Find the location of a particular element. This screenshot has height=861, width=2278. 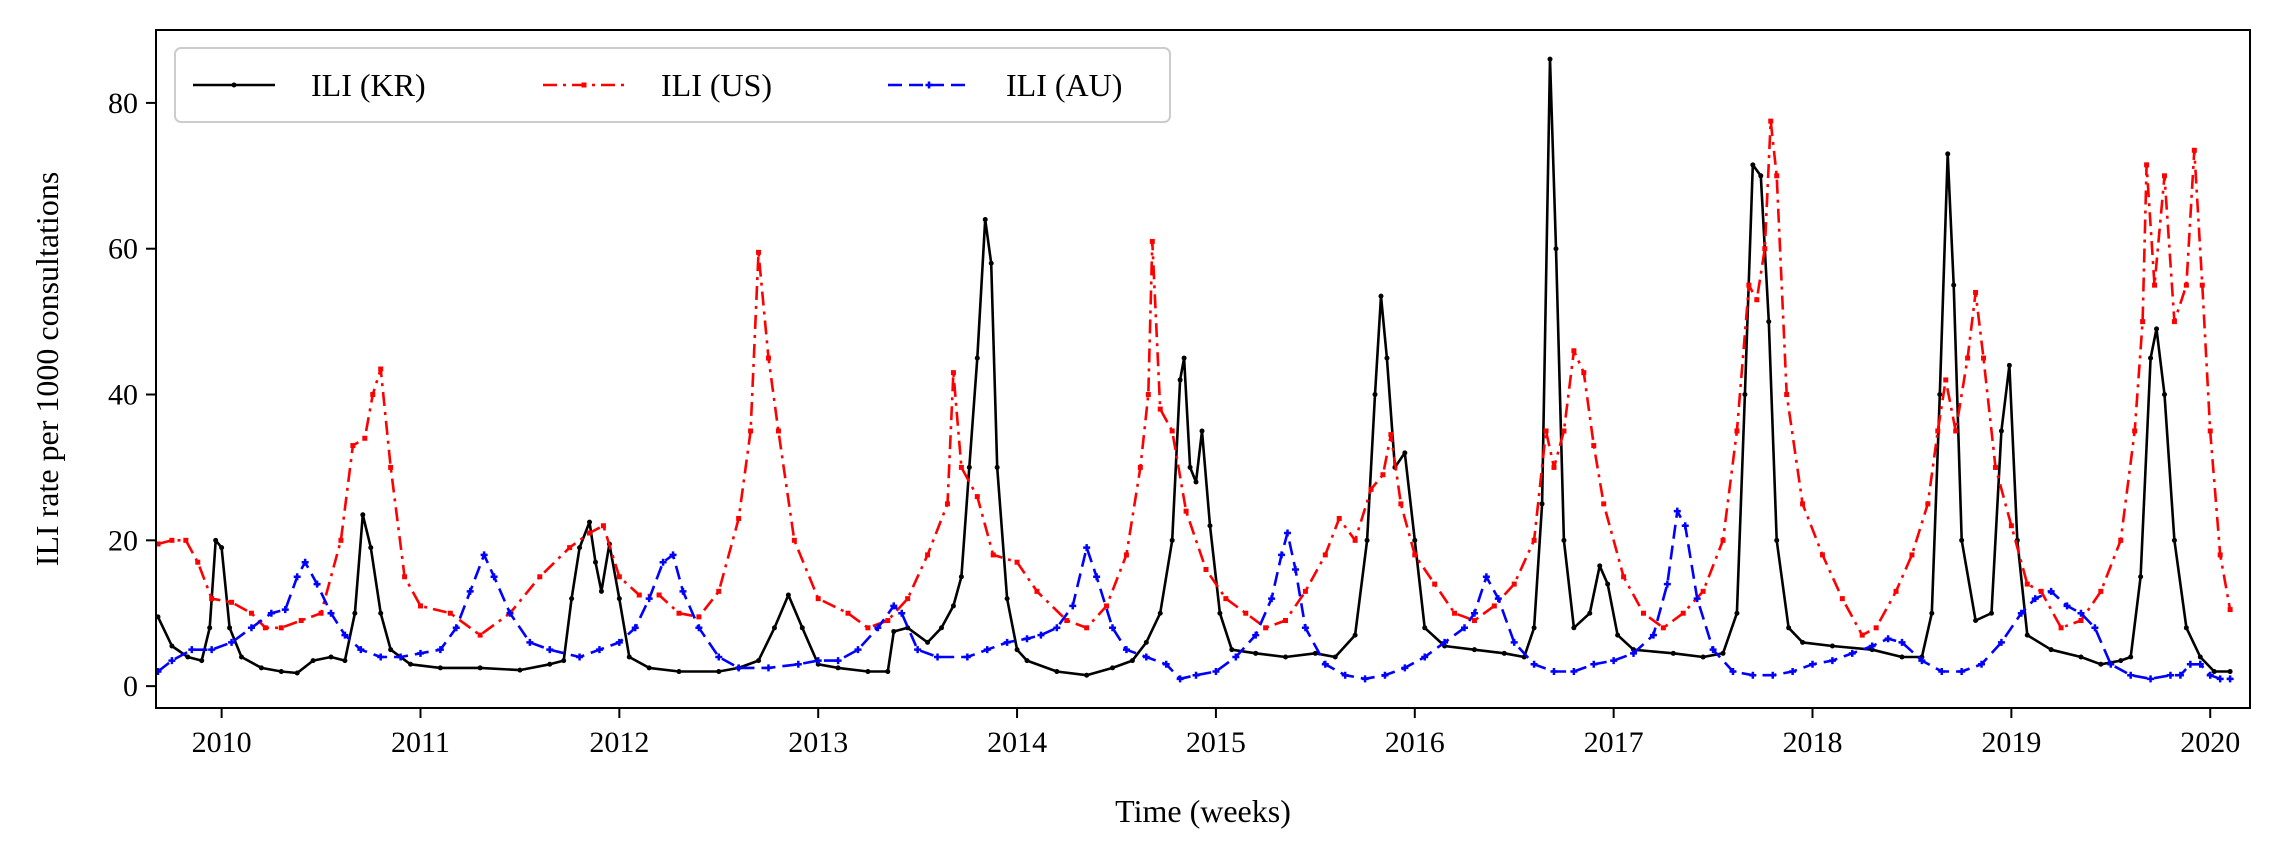

y-axis-label: ILI rate per 1000 consultations is located at coordinates (47, 369).